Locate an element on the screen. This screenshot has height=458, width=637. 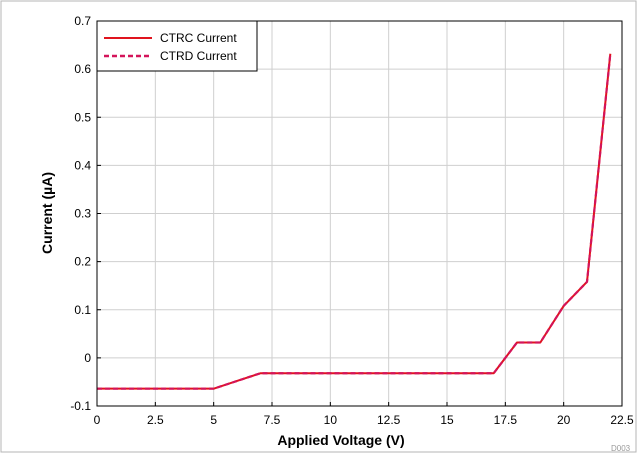
y-tick-label-5: 0.4 is located at coordinates (82, 165).